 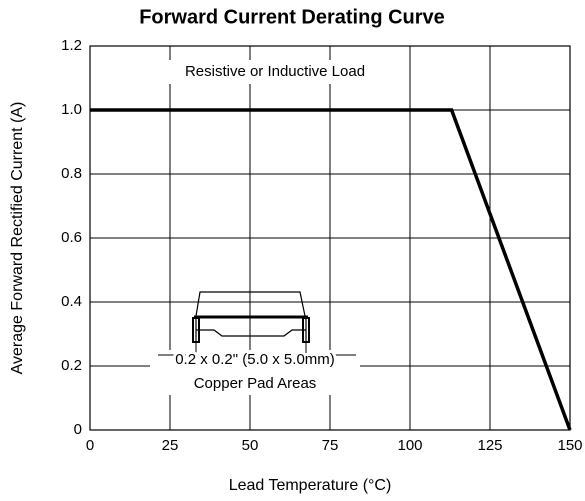 What do you see at coordinates (71, 109) in the screenshot?
I see `y-tick-label: 1.0` at bounding box center [71, 109].